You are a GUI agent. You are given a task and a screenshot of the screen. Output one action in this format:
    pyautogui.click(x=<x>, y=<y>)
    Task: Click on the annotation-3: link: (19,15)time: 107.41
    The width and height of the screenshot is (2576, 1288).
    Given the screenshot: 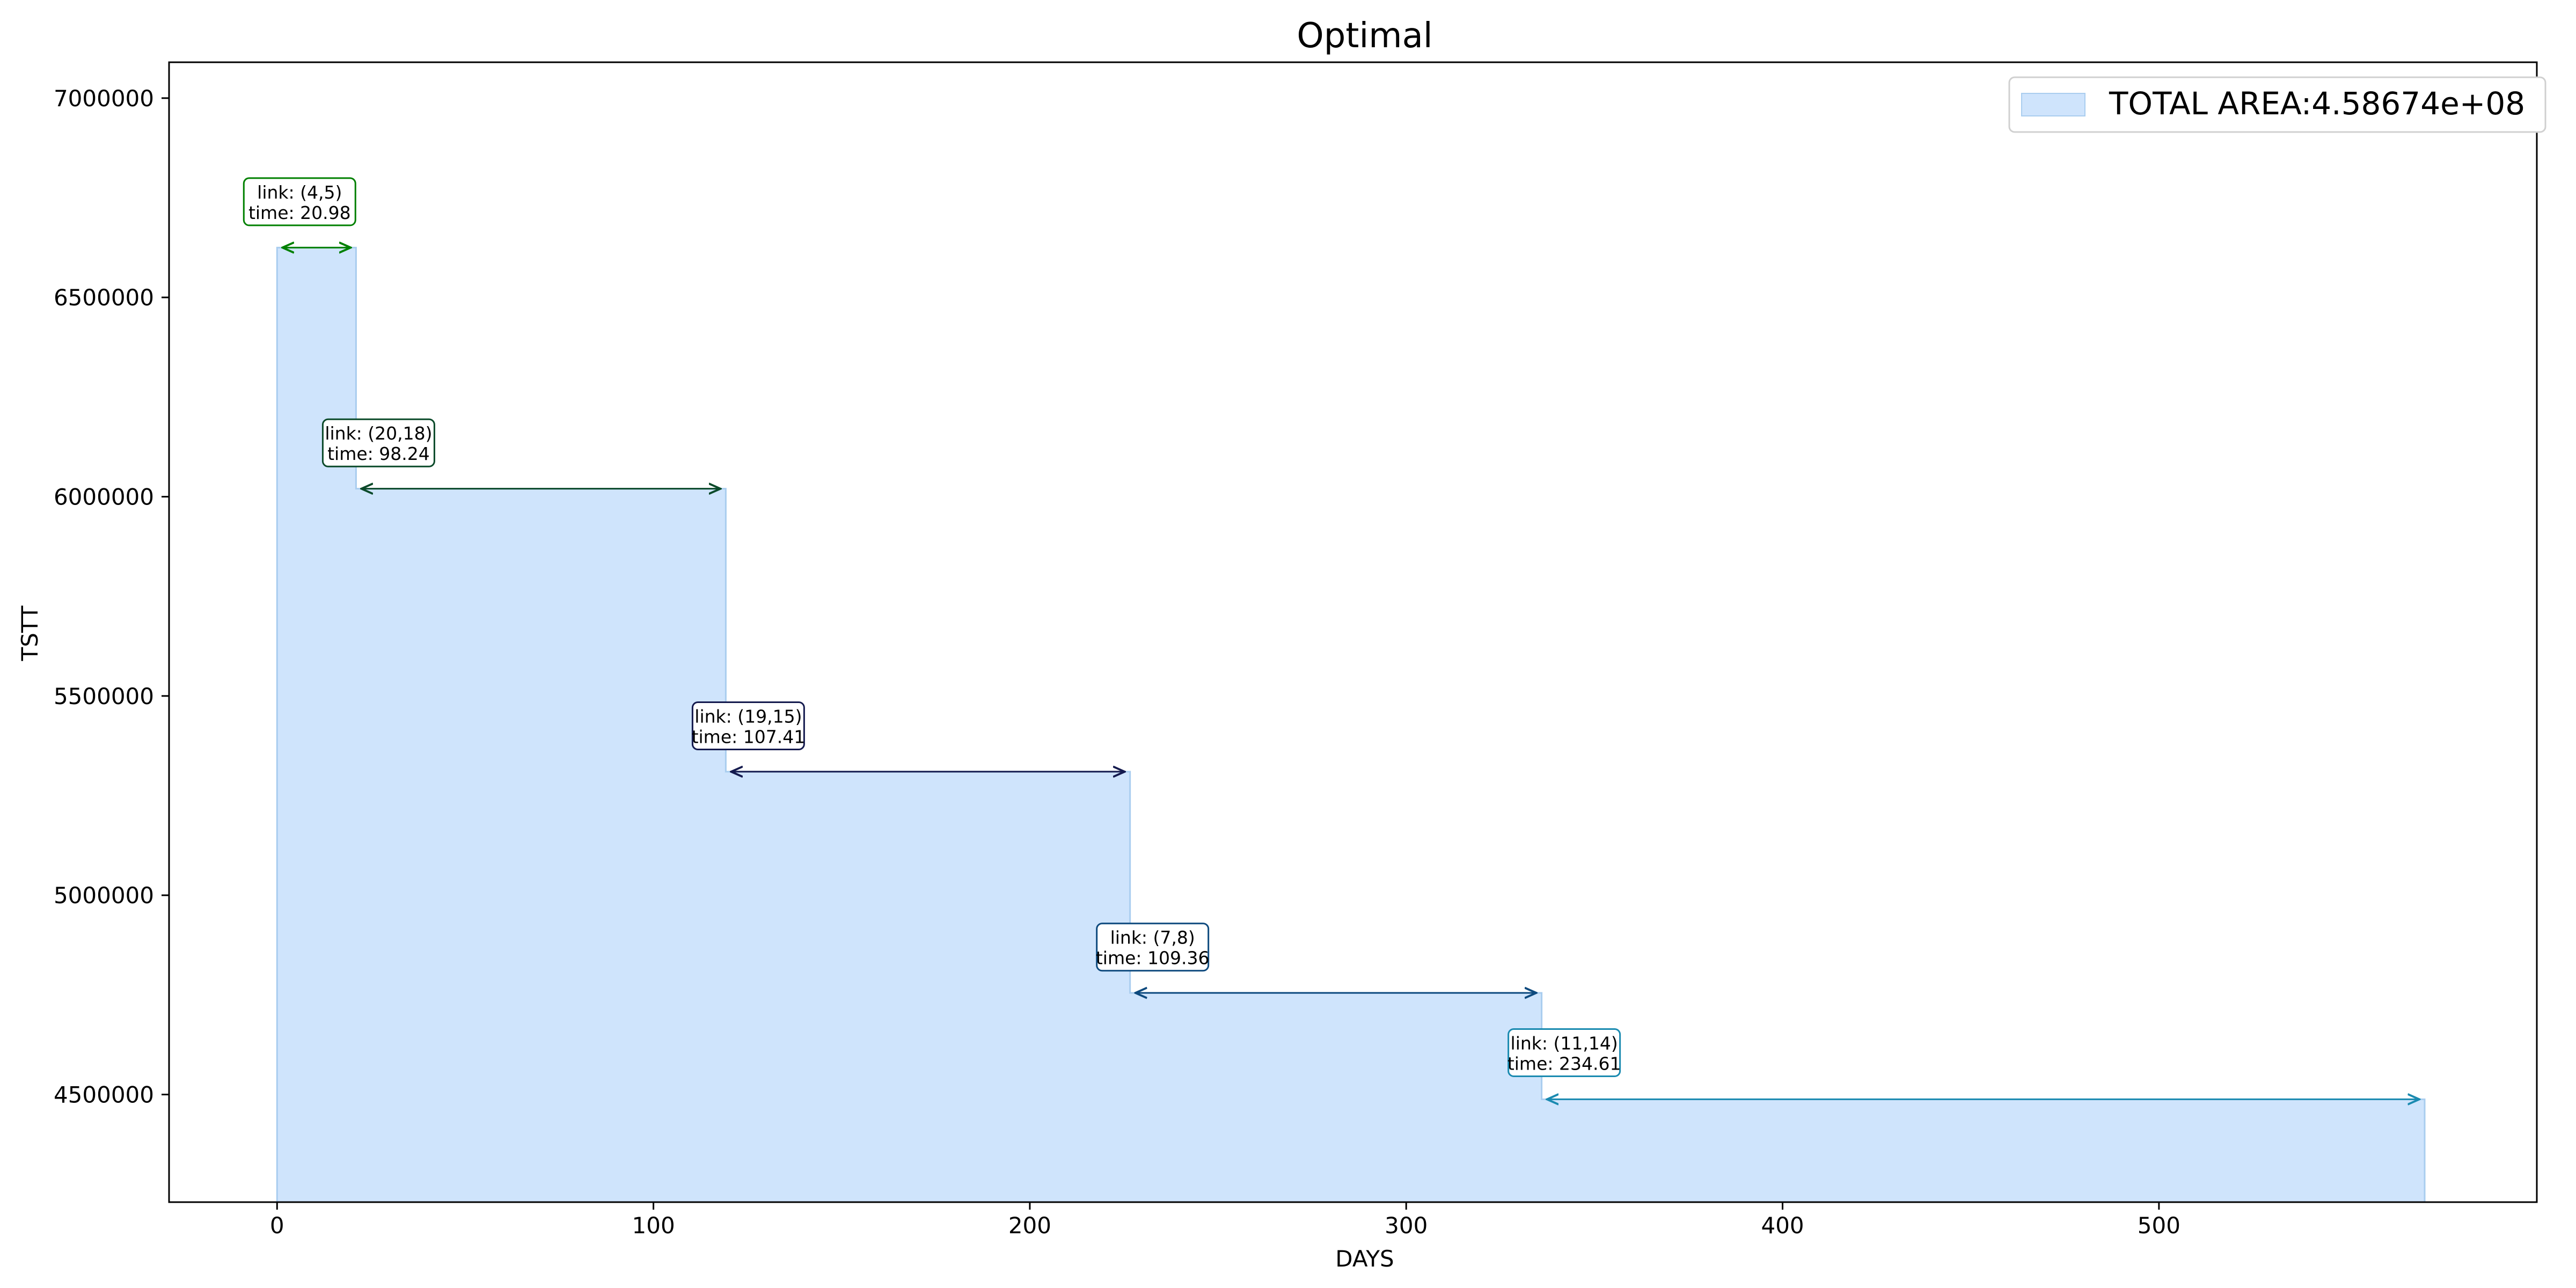 What is the action you would take?
    pyautogui.click(x=908, y=736)
    